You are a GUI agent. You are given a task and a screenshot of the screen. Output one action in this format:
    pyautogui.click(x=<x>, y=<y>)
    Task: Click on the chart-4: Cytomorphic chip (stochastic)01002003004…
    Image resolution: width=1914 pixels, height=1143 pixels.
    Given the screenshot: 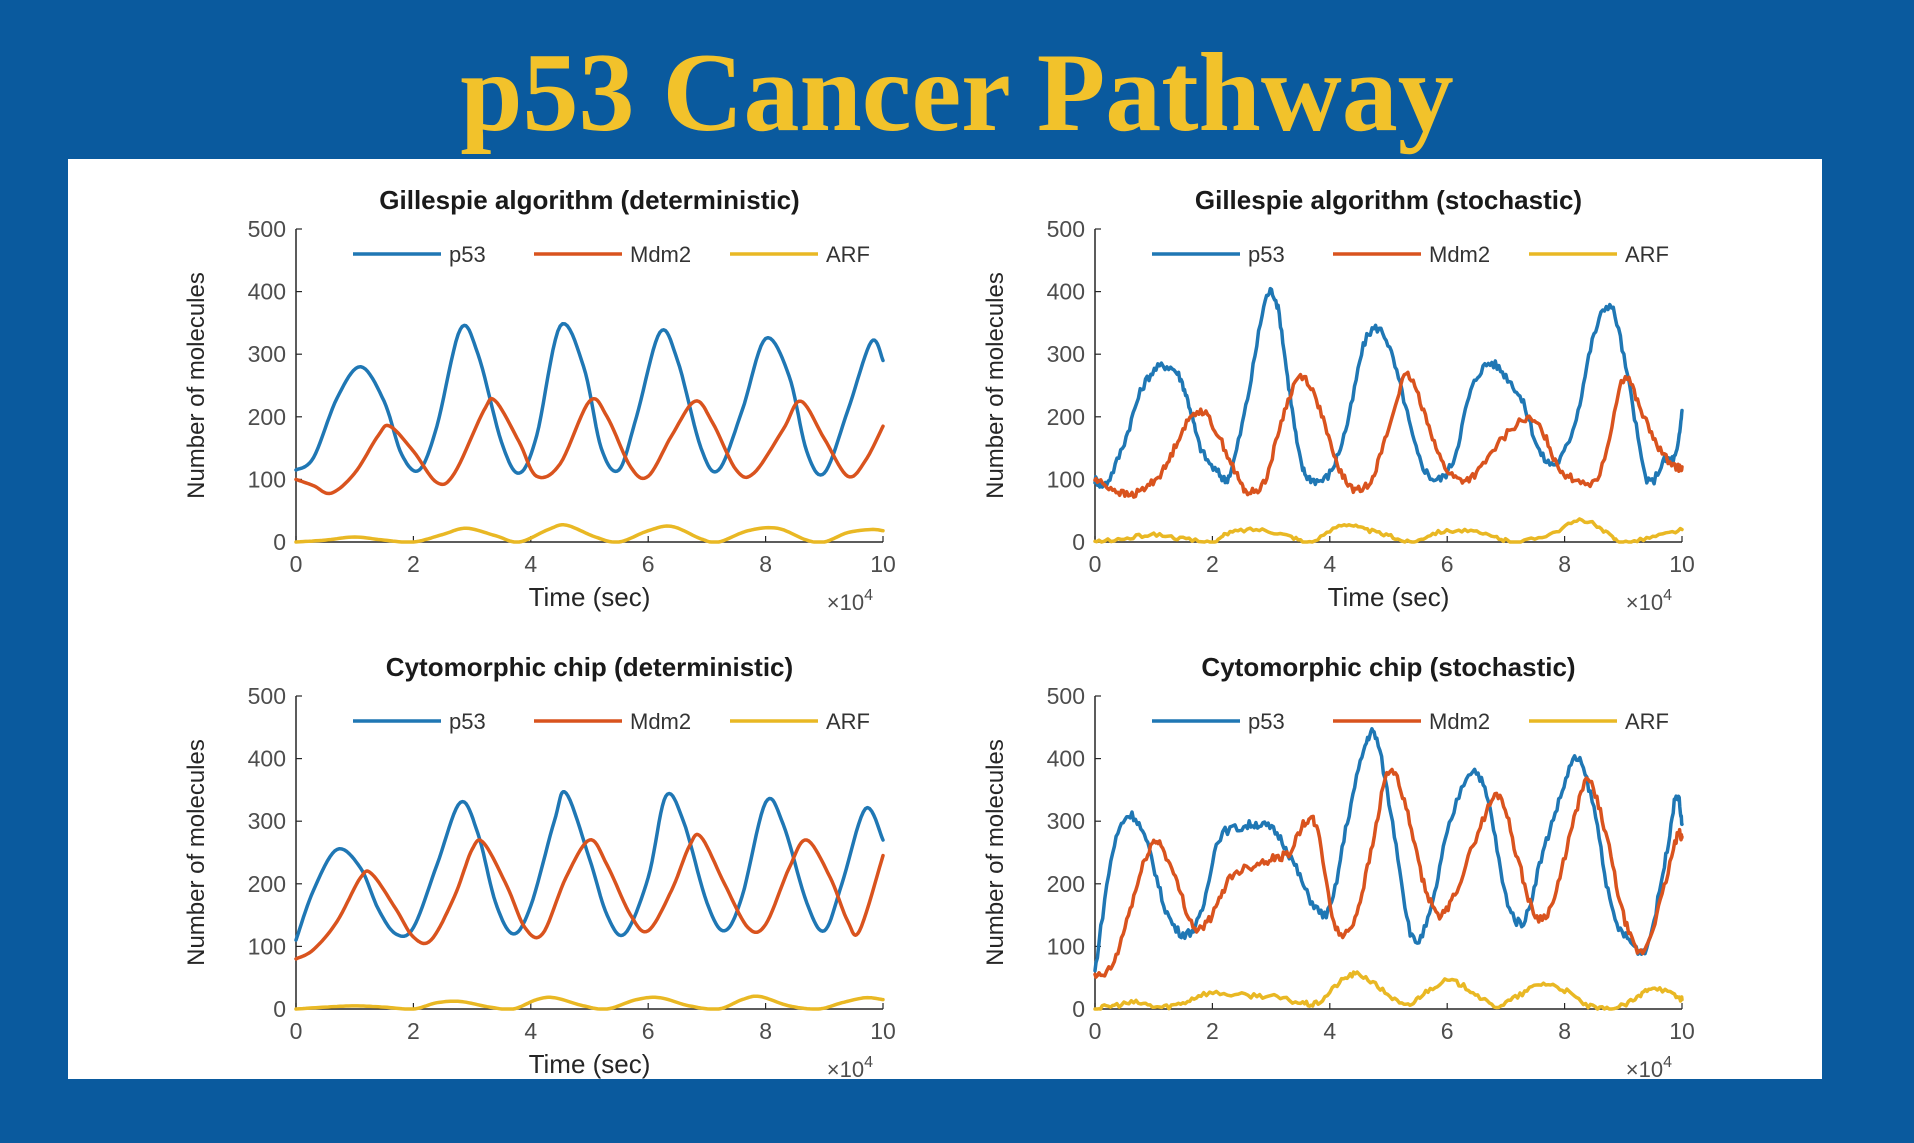 What is the action you would take?
    pyautogui.click(x=1338, y=865)
    